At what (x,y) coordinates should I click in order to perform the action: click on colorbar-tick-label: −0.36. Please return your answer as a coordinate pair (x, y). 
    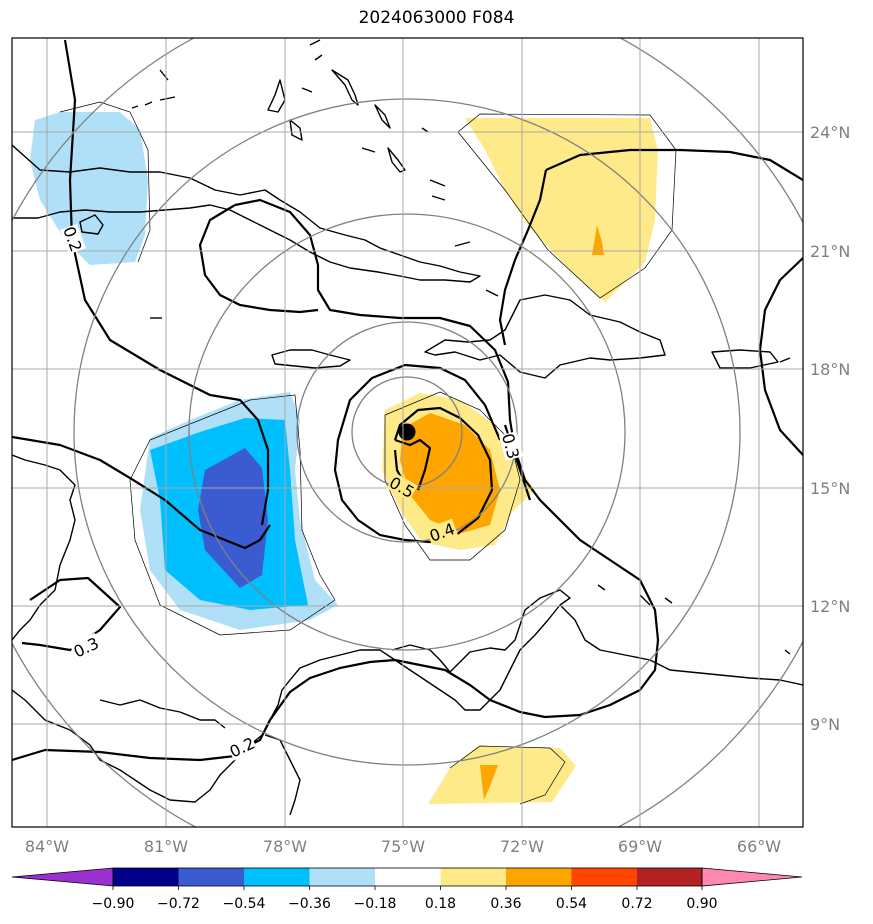
    Looking at the image, I should click on (309, 904).